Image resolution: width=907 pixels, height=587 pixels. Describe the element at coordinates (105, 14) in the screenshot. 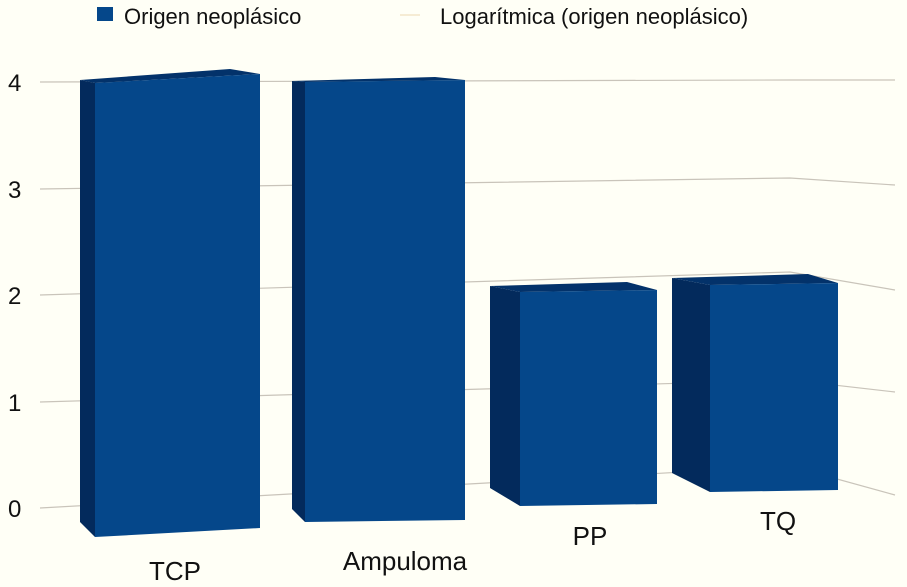

I see `legend-swatch-origen` at that location.